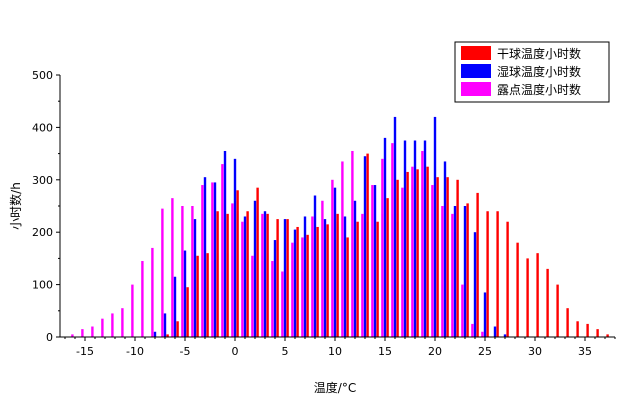  Describe the element at coordinates (539, 71) in the screenshot. I see `legend-label: 湿球温度小时数` at that location.